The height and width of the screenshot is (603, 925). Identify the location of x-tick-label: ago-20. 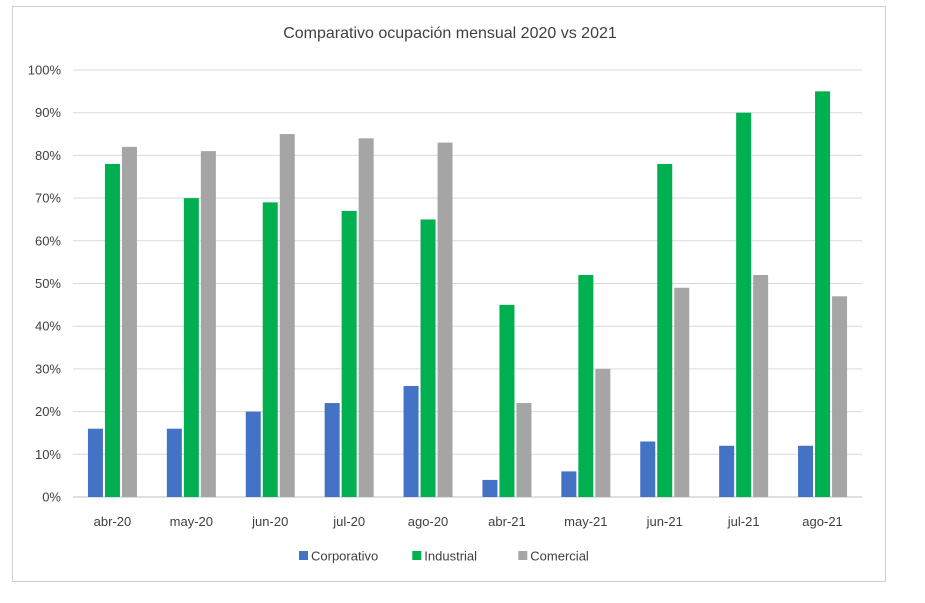
(428, 521).